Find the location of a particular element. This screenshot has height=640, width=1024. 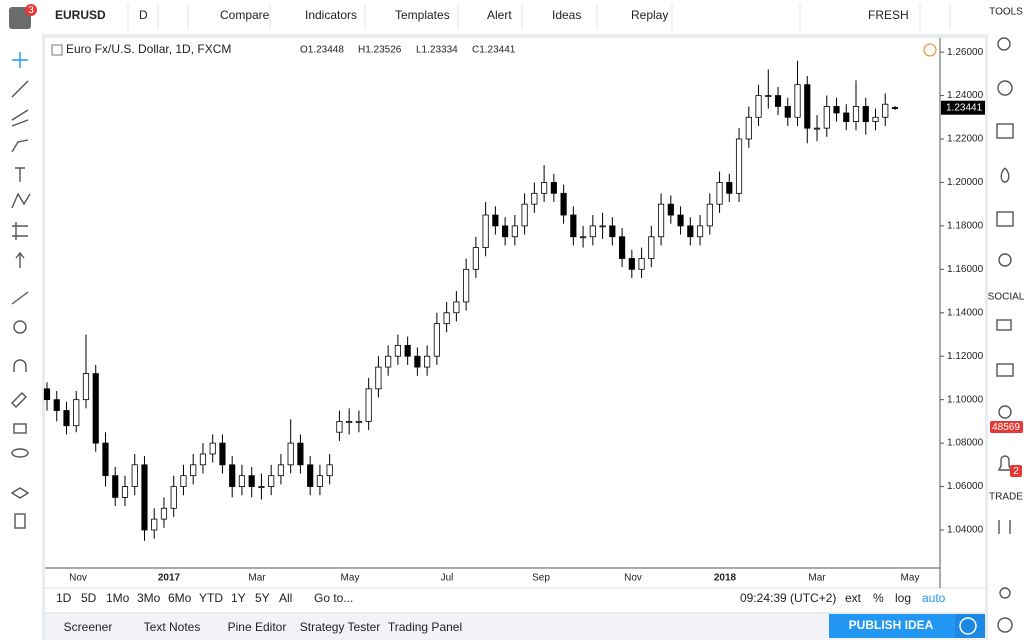

x-tick-label: May is located at coordinates (350, 578).